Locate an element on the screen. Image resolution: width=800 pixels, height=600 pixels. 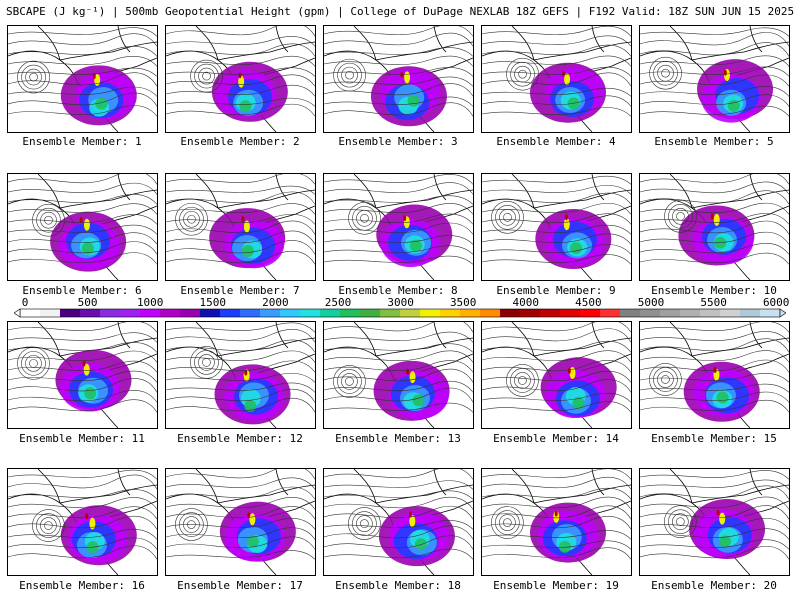
ensemble-member-label: Ensemble Member: 10 is located at coordinates (714, 290).